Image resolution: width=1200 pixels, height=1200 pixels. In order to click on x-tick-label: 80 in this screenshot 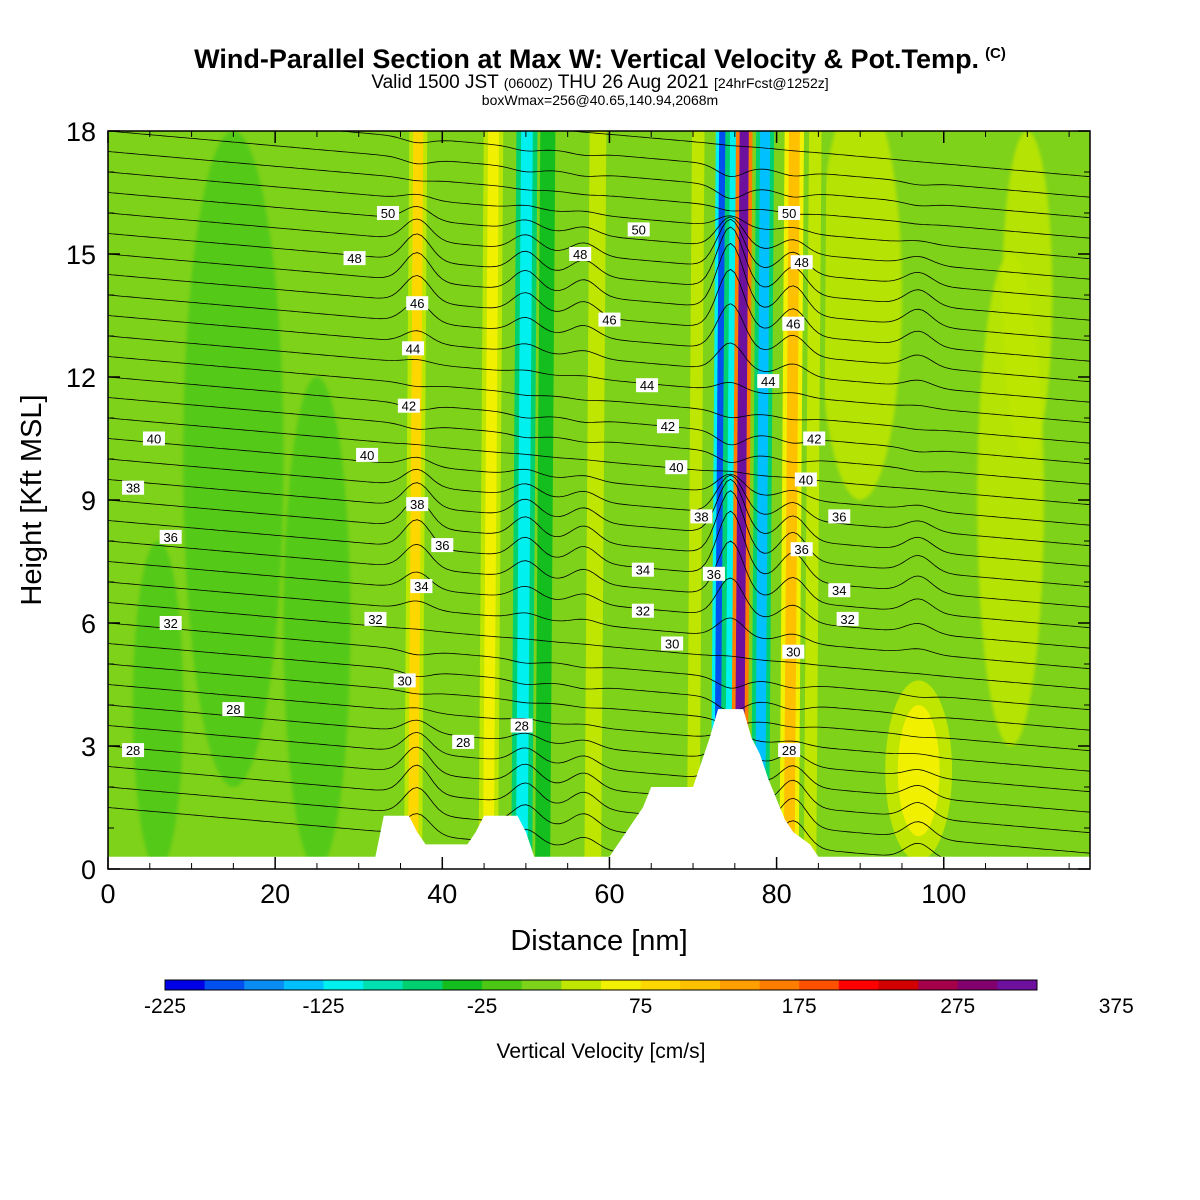, I will do `click(777, 894)`.